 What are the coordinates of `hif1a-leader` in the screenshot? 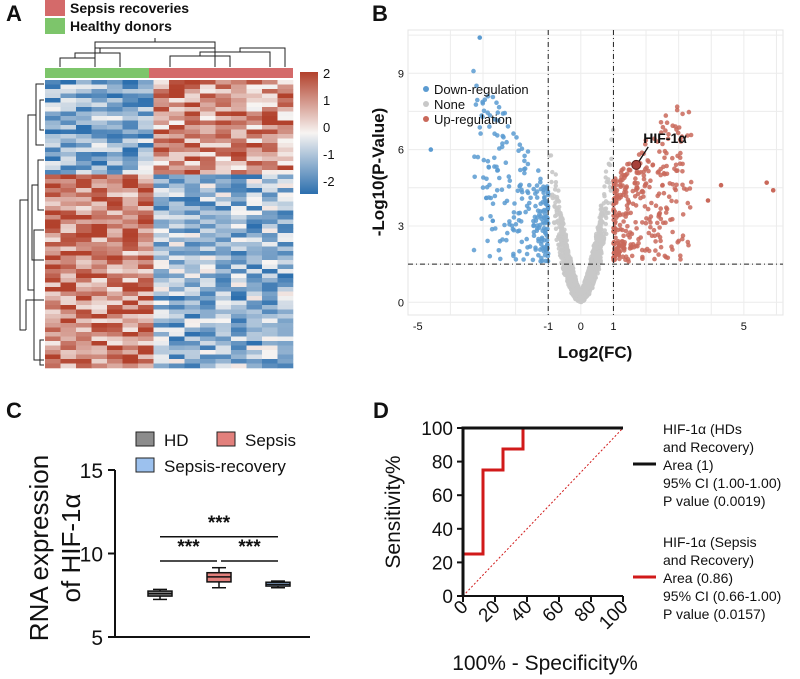 It's located at (643, 154).